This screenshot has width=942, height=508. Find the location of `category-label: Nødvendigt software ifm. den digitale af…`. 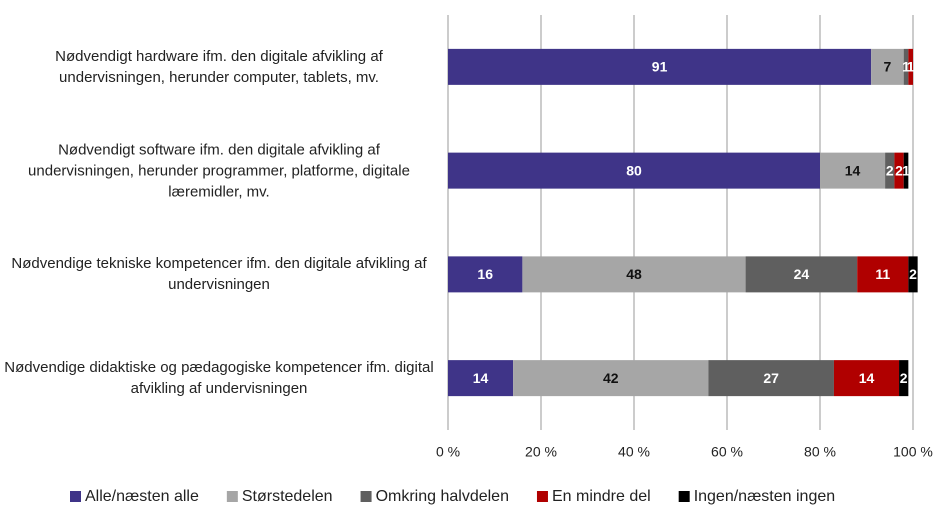

category-label: Nødvendigt software ifm. den digitale af… is located at coordinates (219, 171).